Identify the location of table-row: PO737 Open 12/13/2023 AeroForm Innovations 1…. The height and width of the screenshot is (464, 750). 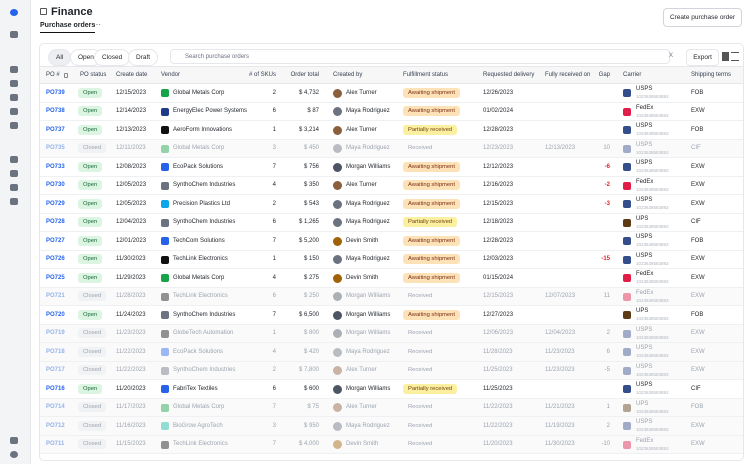
(391, 130).